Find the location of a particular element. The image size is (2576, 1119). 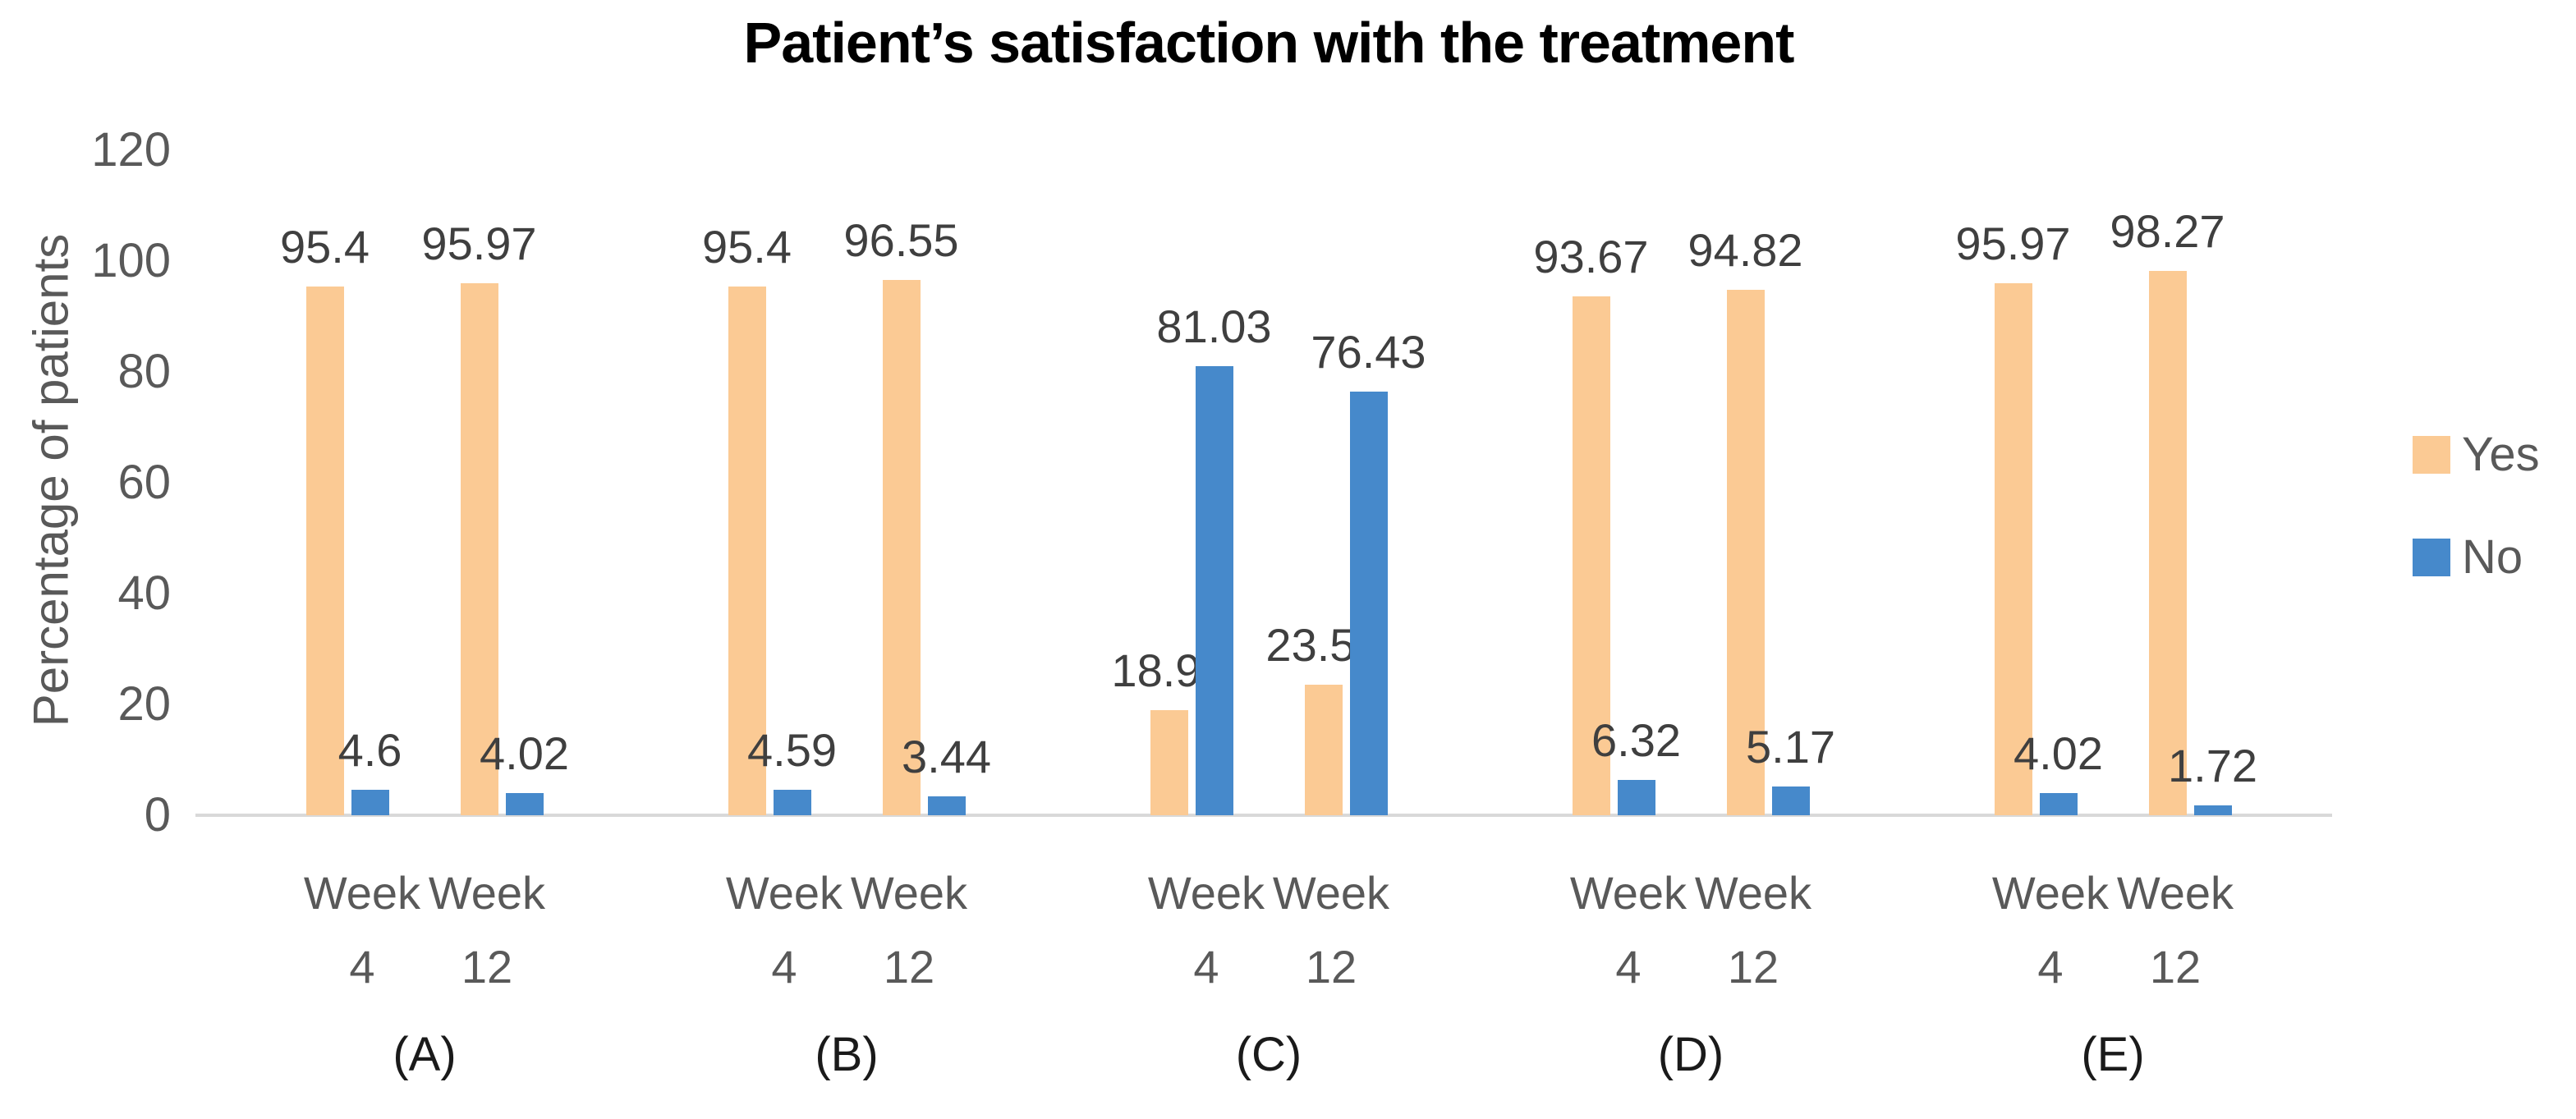

y-axis-ticks: 0 20 40 60 80 100 120 is located at coordinates (102, 559).